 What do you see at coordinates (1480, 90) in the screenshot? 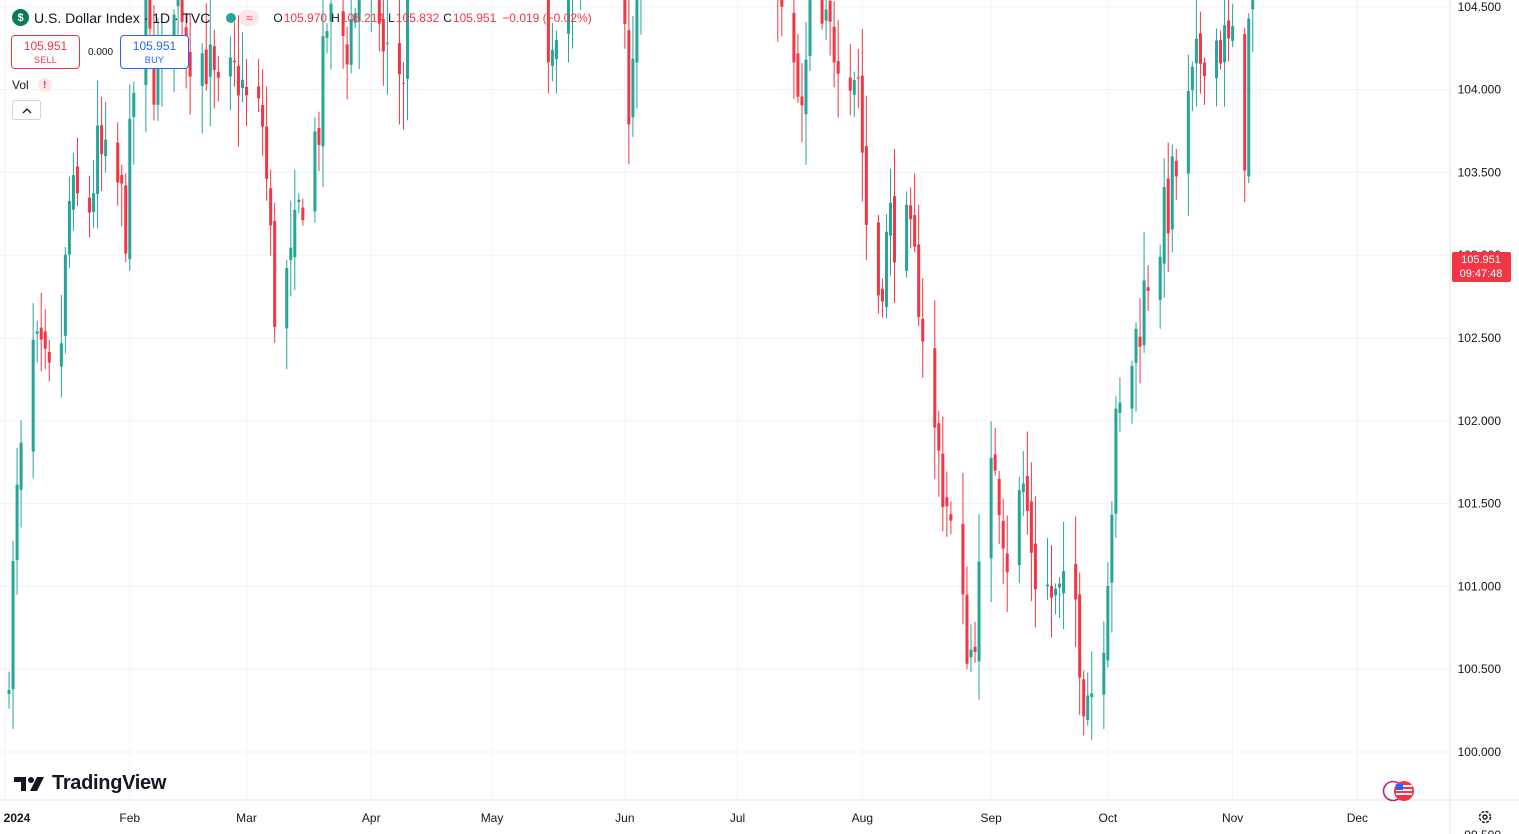
I see `price-tick-label: 104.000` at bounding box center [1480, 90].